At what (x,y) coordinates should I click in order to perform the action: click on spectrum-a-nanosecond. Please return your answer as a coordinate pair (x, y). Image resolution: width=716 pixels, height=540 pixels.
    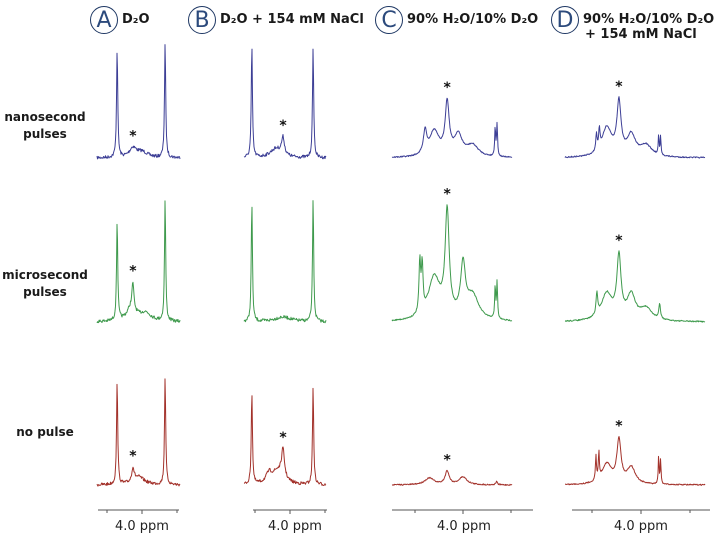
    Looking at the image, I should click on (138, 102).